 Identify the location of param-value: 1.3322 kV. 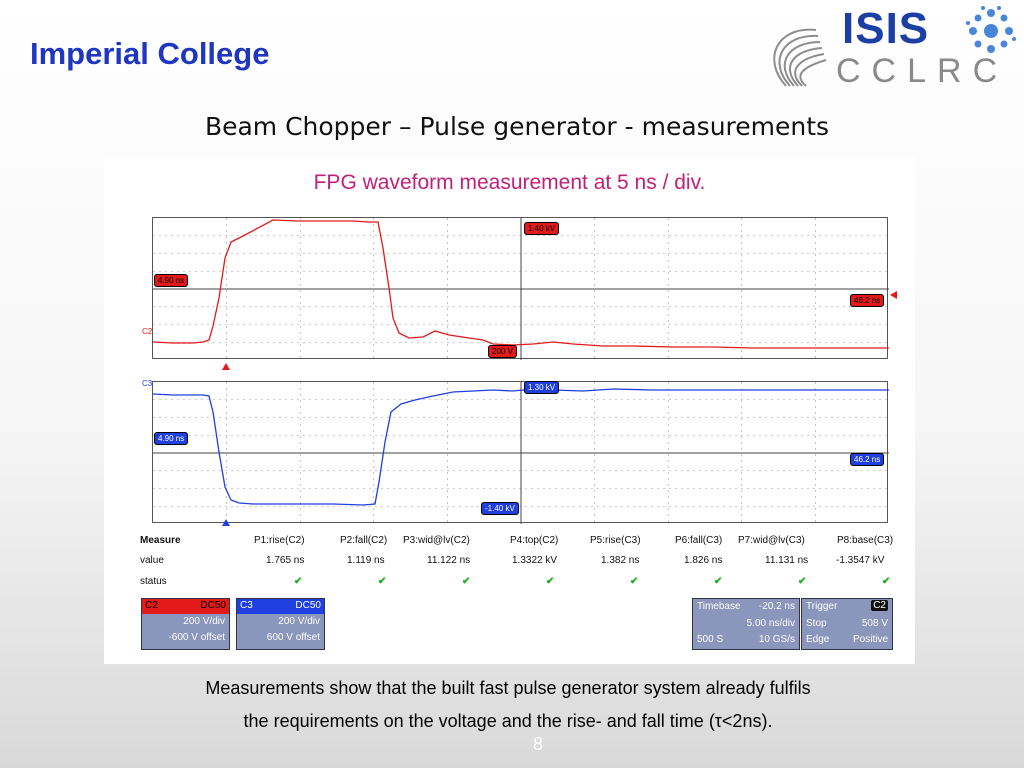
(535, 560).